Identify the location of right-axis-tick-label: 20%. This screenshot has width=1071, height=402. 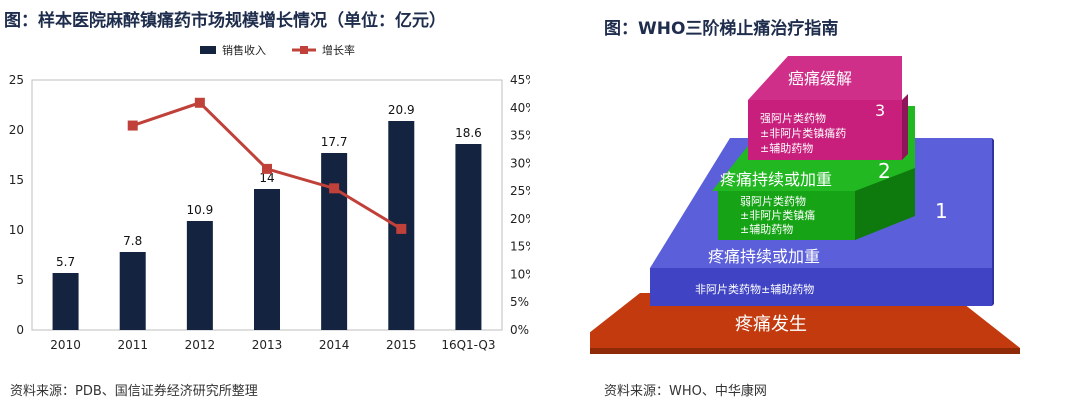
(520, 219).